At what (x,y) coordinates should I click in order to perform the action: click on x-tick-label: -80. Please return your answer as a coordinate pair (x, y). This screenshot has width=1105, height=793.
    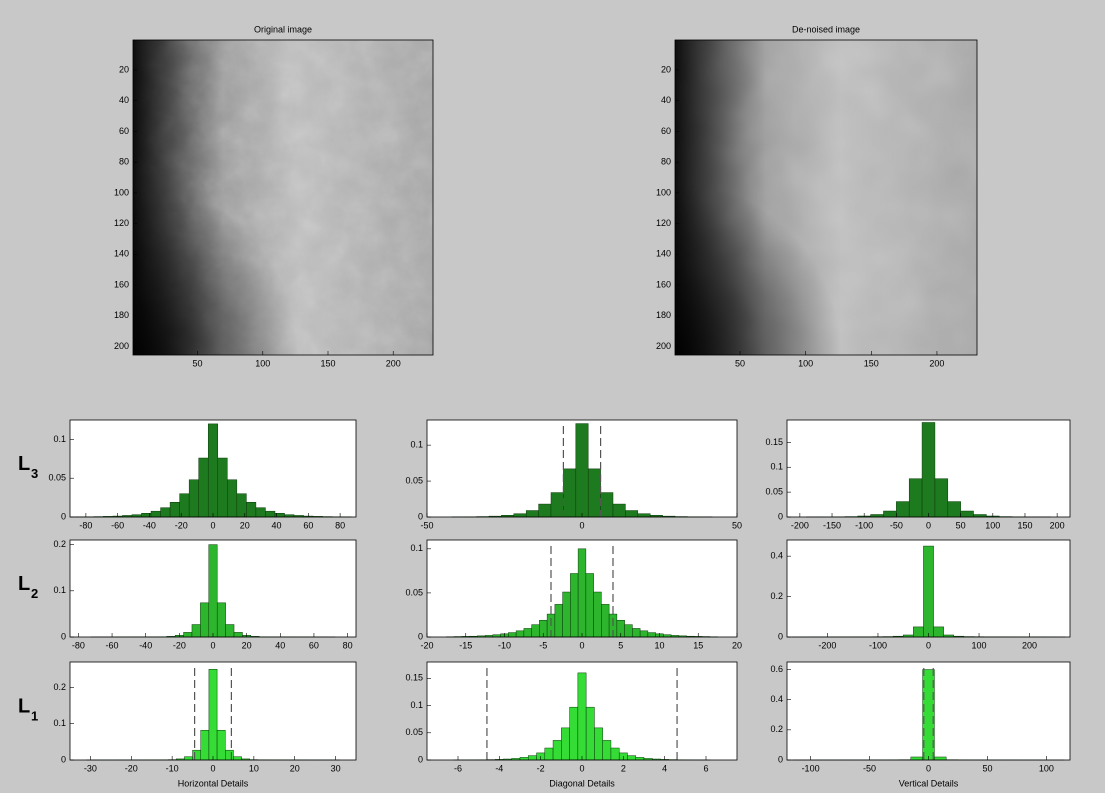
    Looking at the image, I should click on (78, 645).